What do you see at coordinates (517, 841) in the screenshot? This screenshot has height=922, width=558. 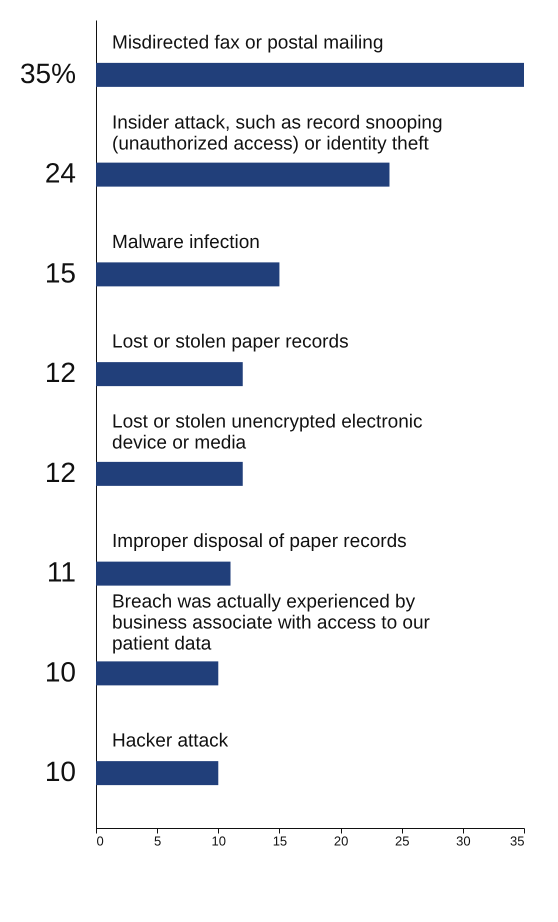 I see `x-tick-label: 35` at bounding box center [517, 841].